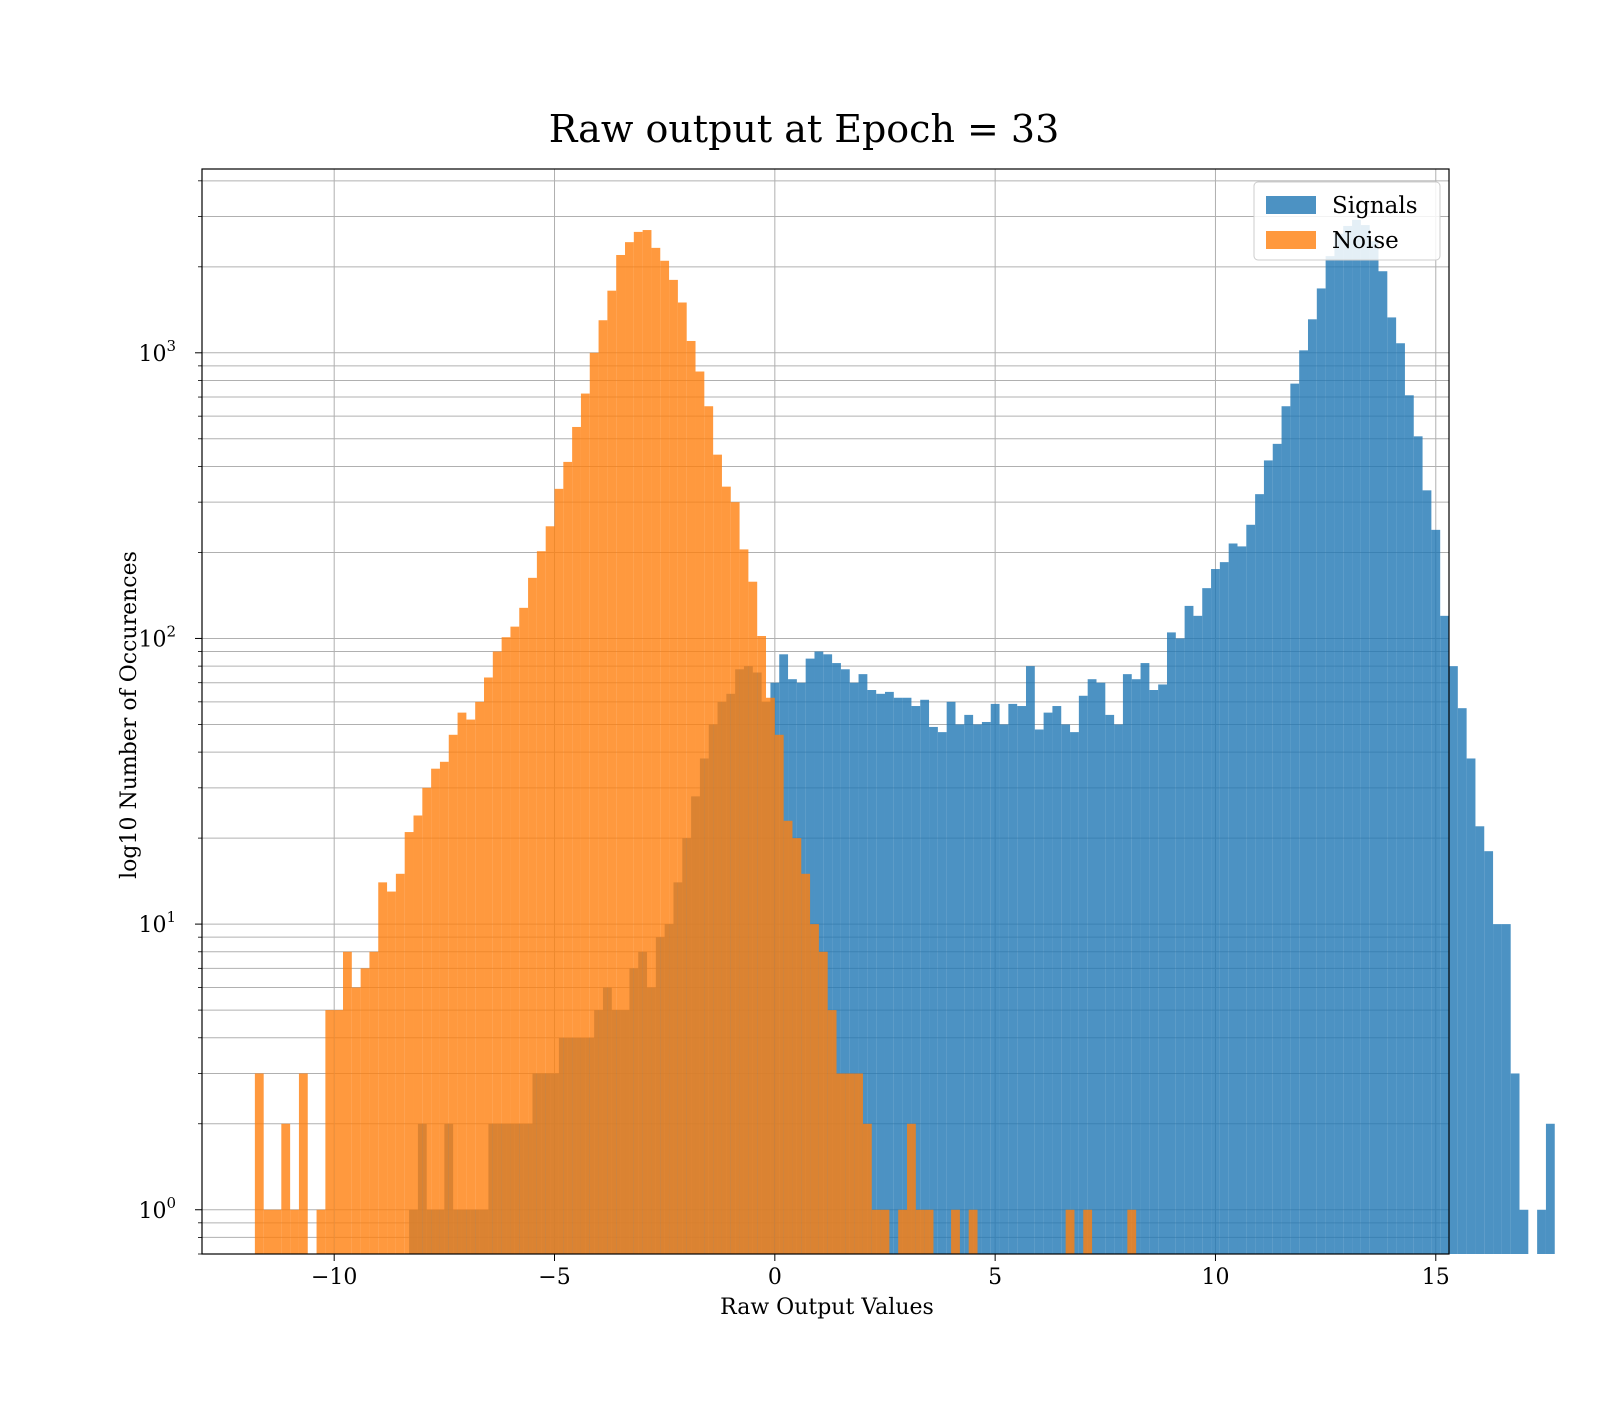 This screenshot has width=1600, height=1404. Describe the element at coordinates (157, 352) in the screenshot. I see `y-tick-label: 10³` at that location.